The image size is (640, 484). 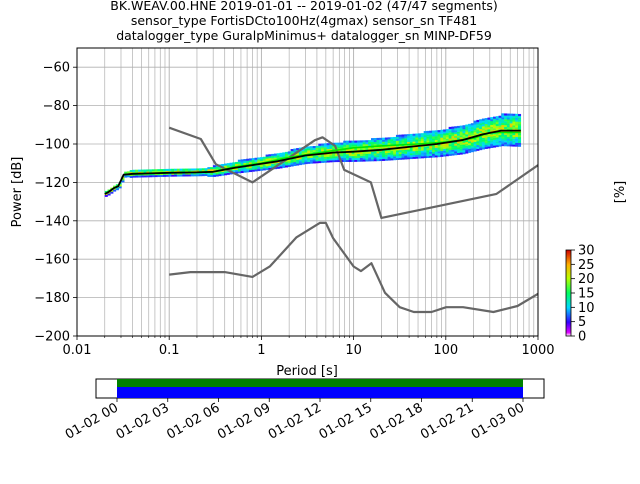 What do you see at coordinates (320, 392) in the screenshot?
I see `timeline-blue-bar` at bounding box center [320, 392].